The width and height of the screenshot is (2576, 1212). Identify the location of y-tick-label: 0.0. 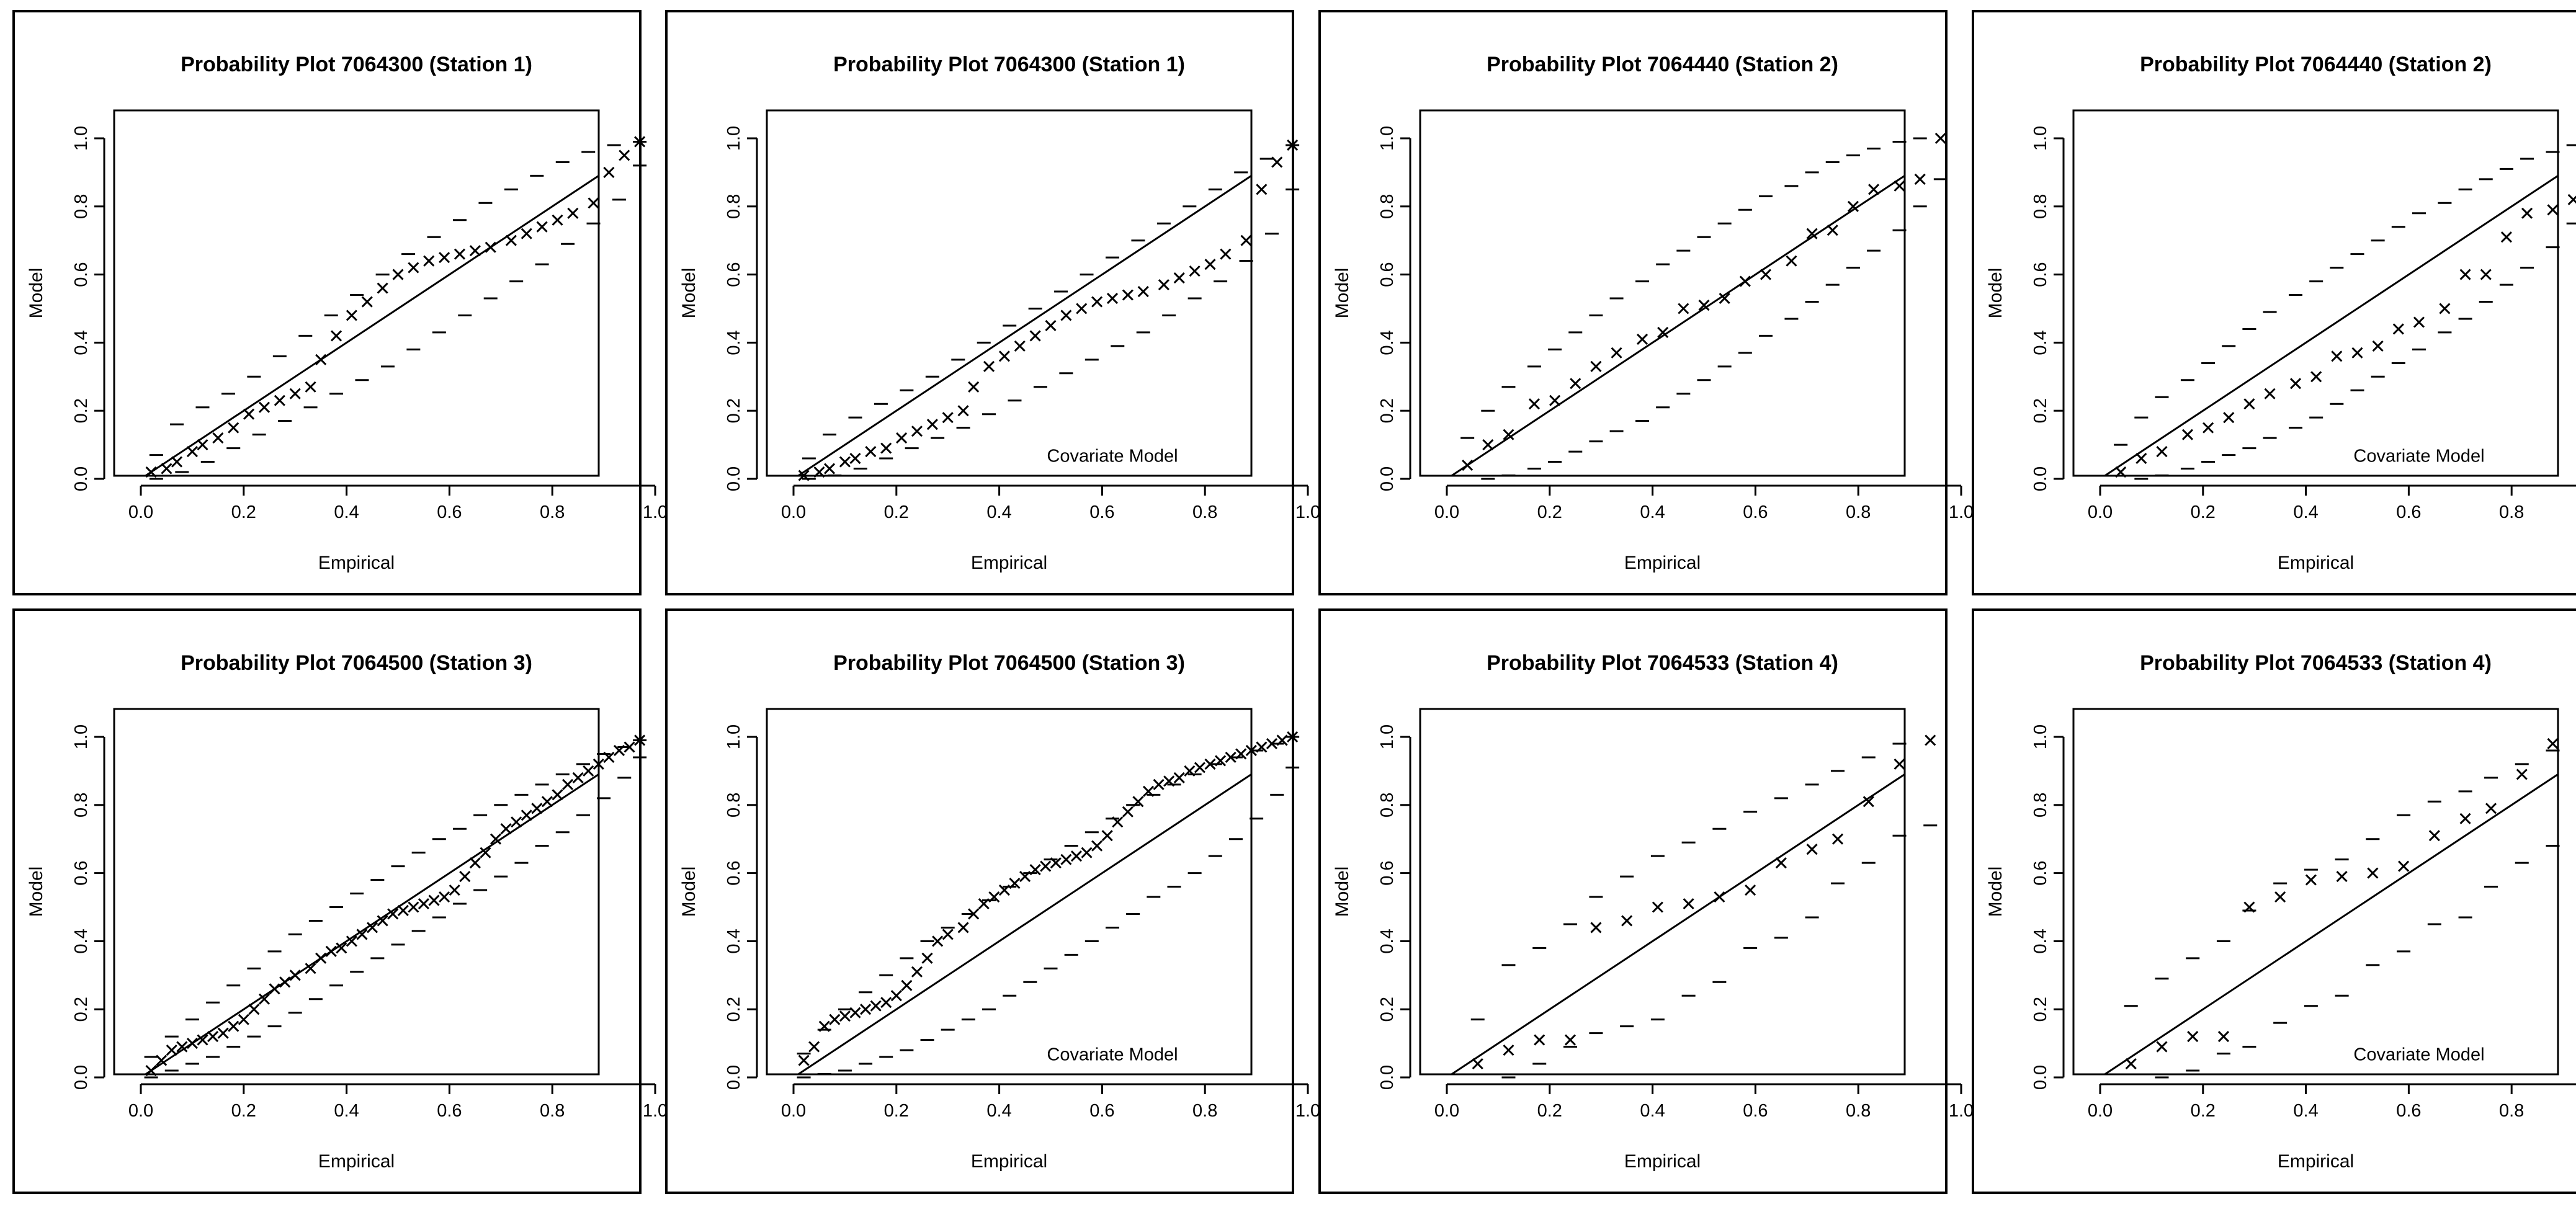
(2041, 478).